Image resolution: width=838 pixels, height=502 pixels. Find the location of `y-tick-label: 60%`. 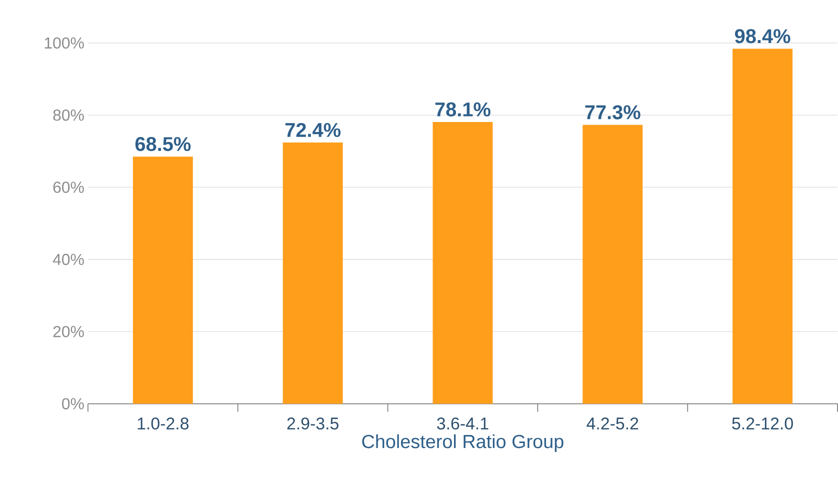

y-tick-label: 60% is located at coordinates (68, 188).